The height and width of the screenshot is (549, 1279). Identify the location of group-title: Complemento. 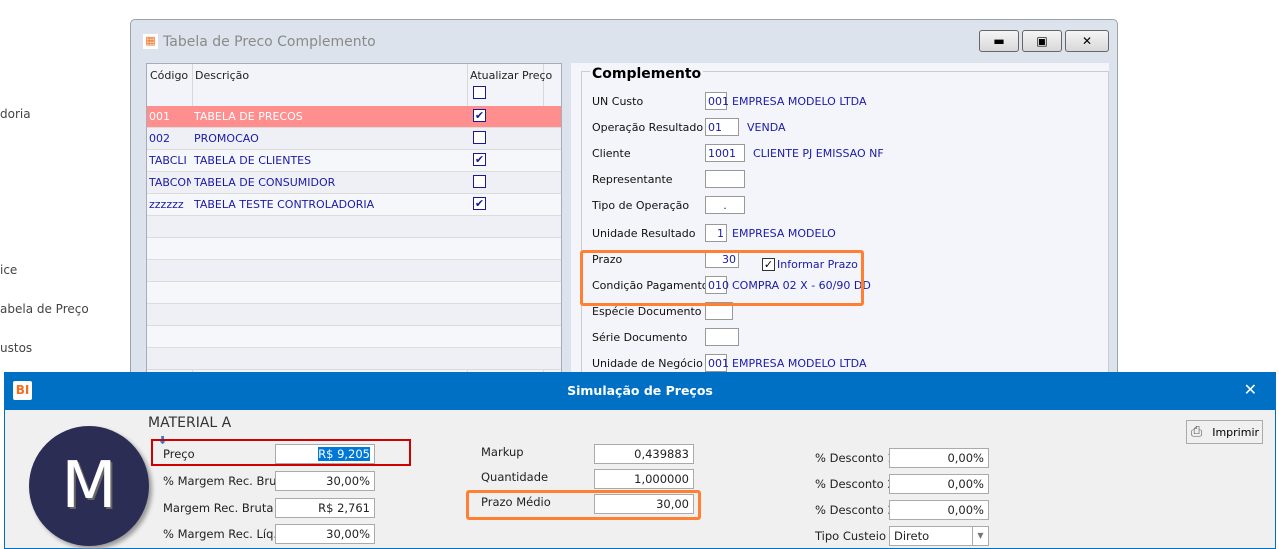
(647, 74).